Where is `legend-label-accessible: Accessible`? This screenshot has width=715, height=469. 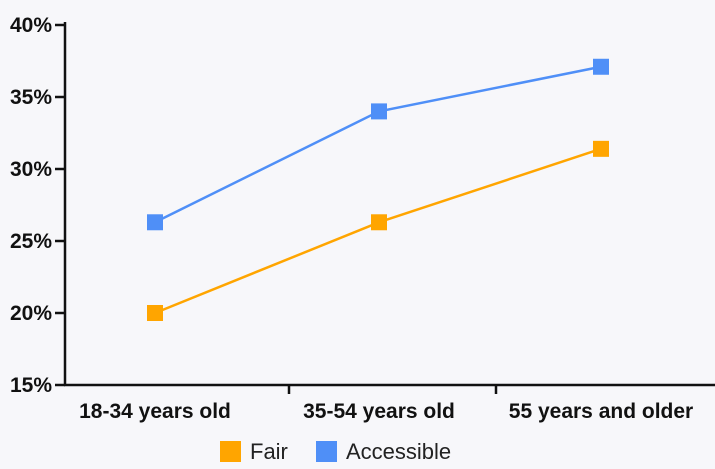
legend-label-accessible: Accessible is located at coordinates (398, 451).